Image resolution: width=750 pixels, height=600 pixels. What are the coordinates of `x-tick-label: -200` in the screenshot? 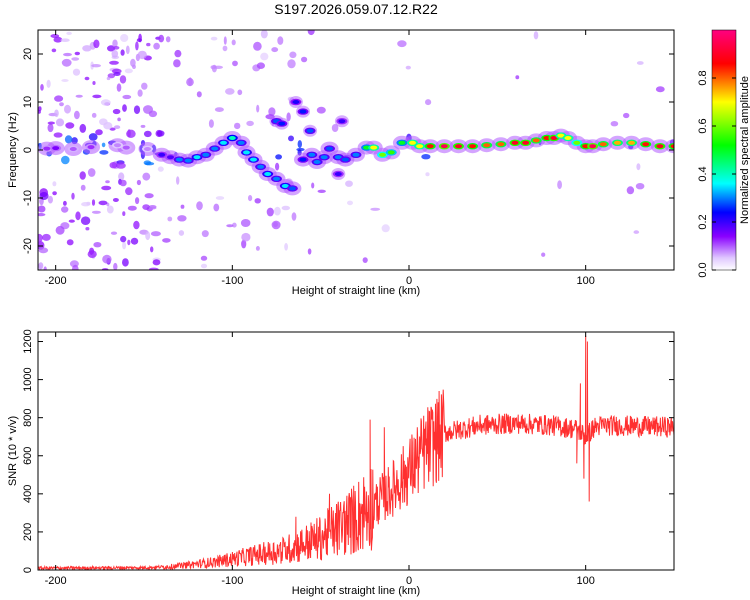 It's located at (56, 281).